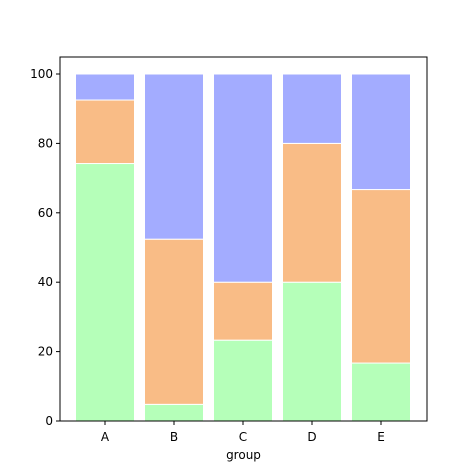 The image size is (474, 474). I want to click on x-tick-label-B: B, so click(174, 437).